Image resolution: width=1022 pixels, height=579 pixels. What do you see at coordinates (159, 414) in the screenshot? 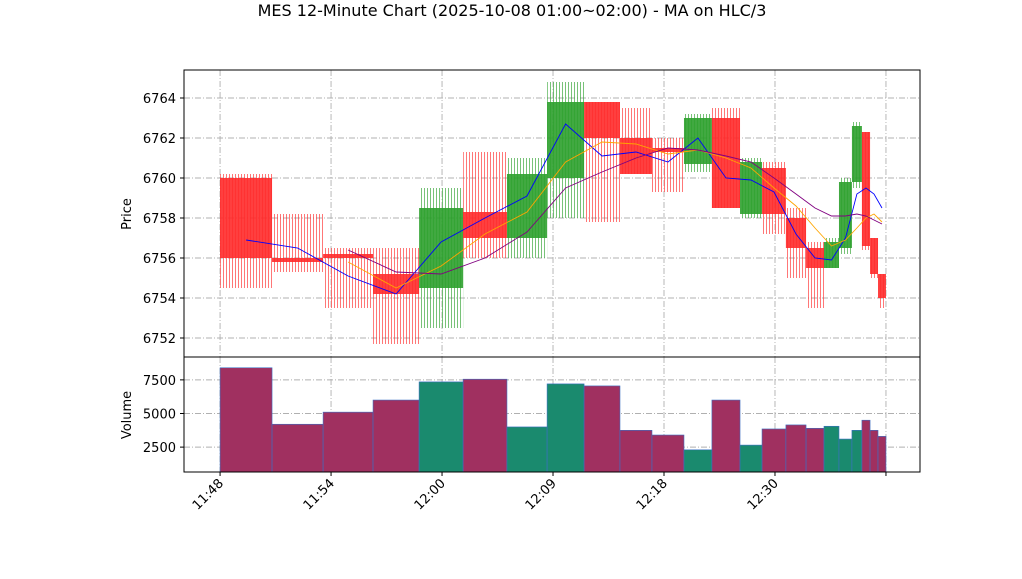
I see `y-tick-label: 5000` at bounding box center [159, 414].